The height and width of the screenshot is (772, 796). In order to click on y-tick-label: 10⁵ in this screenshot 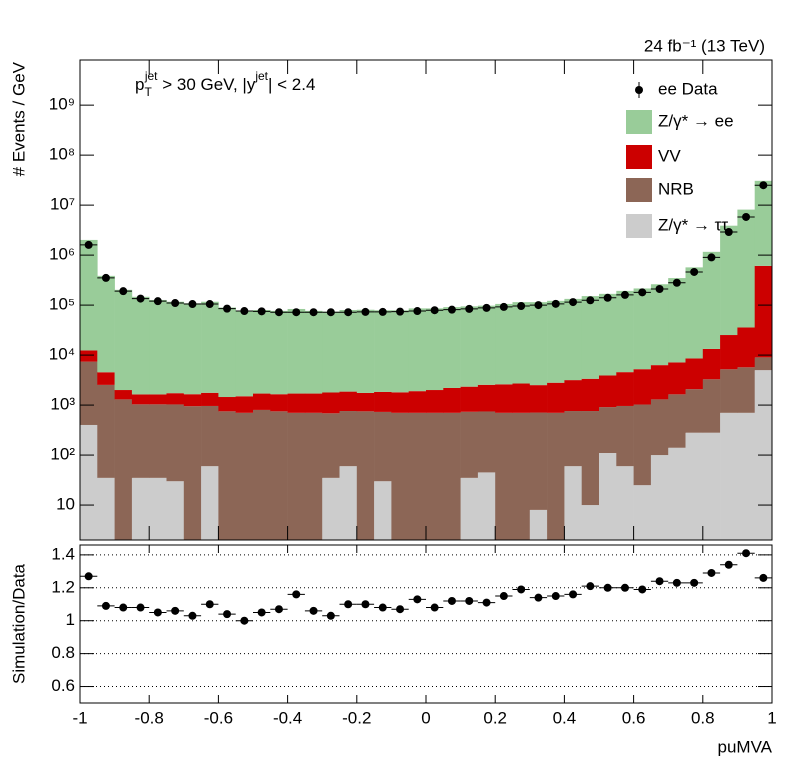, I will do `click(62, 304)`.